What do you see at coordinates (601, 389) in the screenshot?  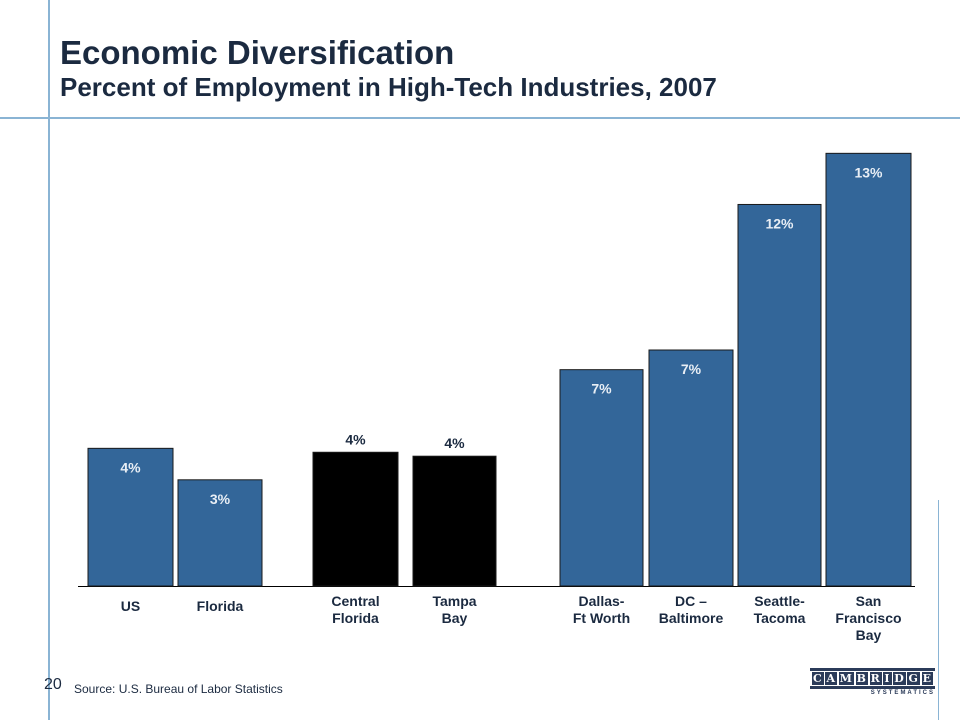 I see `data-label-4: 7%` at bounding box center [601, 389].